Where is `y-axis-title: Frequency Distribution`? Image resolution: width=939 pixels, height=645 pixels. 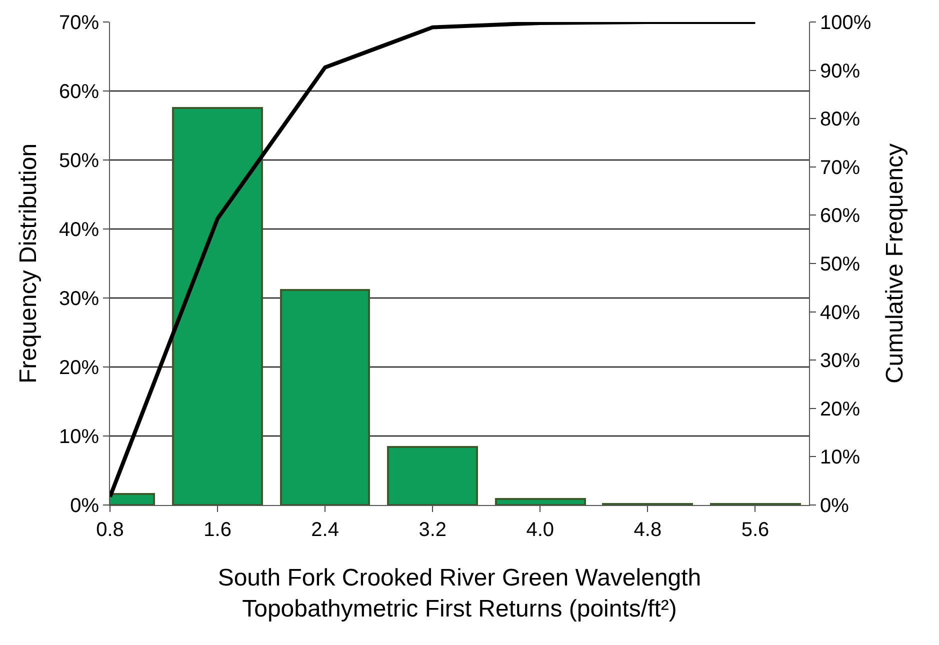 y-axis-title: Frequency Distribution is located at coordinates (28, 263).